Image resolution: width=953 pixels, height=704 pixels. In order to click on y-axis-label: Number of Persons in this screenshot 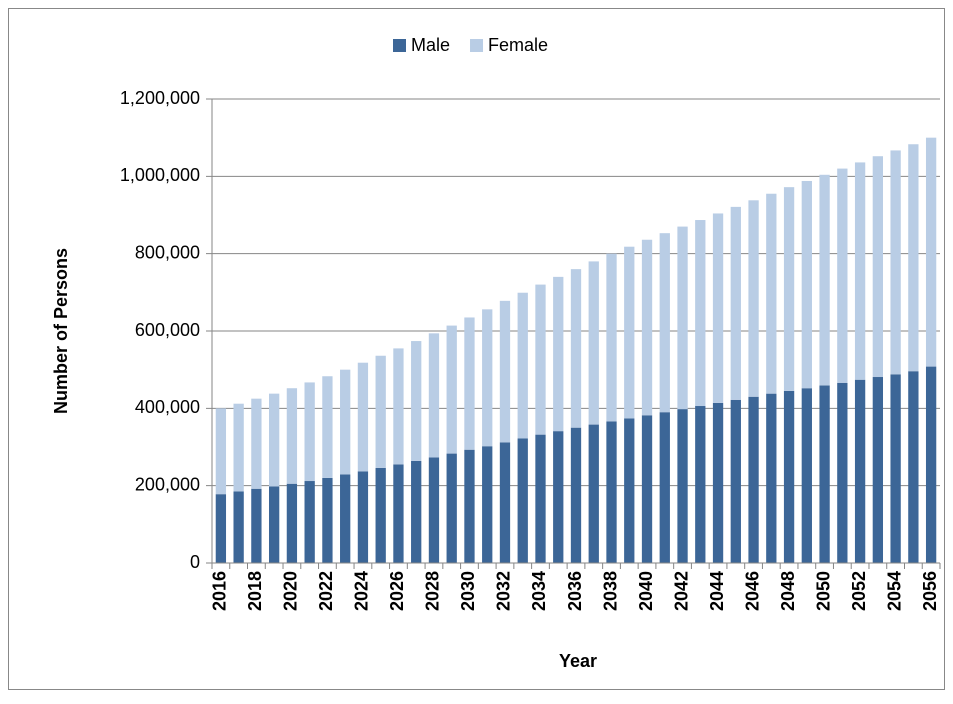, I will do `click(61, 331)`.